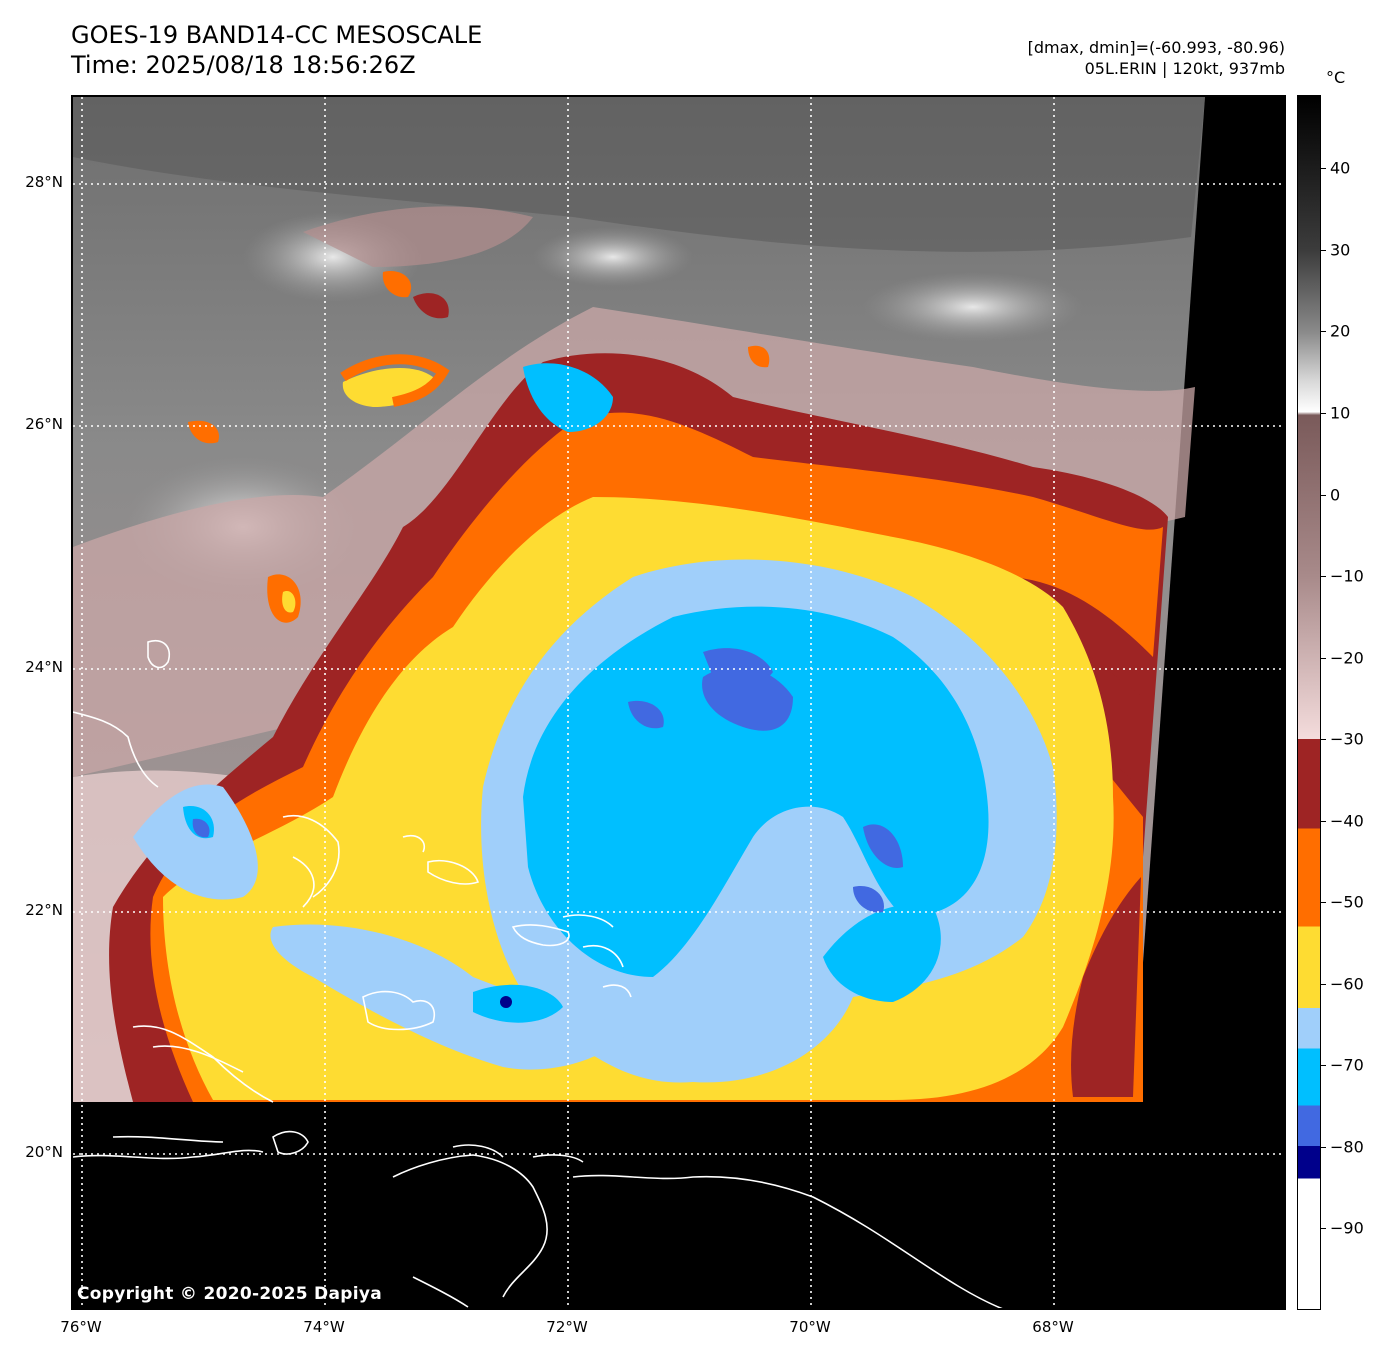  I want to click on lon-label-74w: 74°W, so click(324, 1327).